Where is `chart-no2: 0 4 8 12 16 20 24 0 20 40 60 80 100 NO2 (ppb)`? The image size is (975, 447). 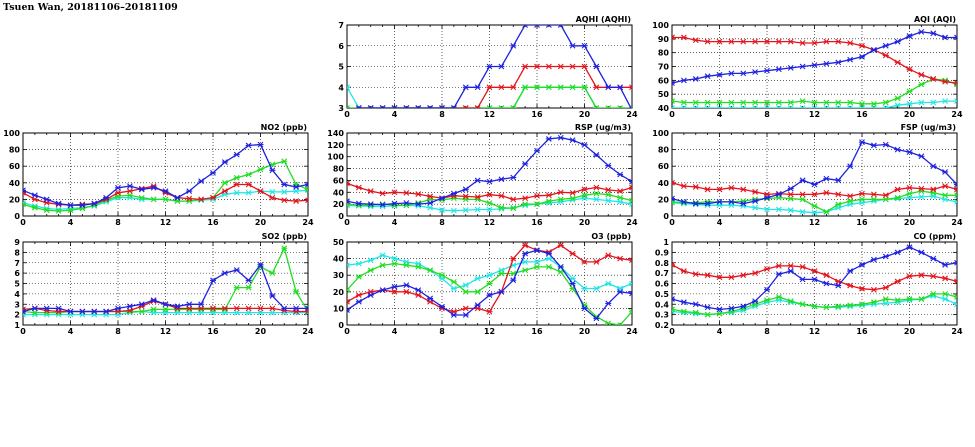
chart-no2: 0 4 8 12 16 20 24 0 20 40 60 80 100 NO2 (ppb) is located at coordinates (158, 175).